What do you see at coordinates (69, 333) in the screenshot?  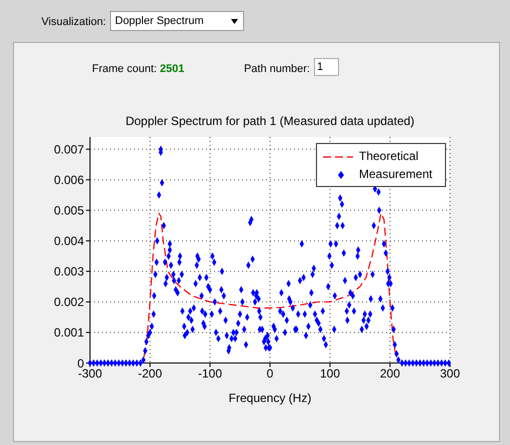 I see `y-tick-label: 0.001` at bounding box center [69, 333].